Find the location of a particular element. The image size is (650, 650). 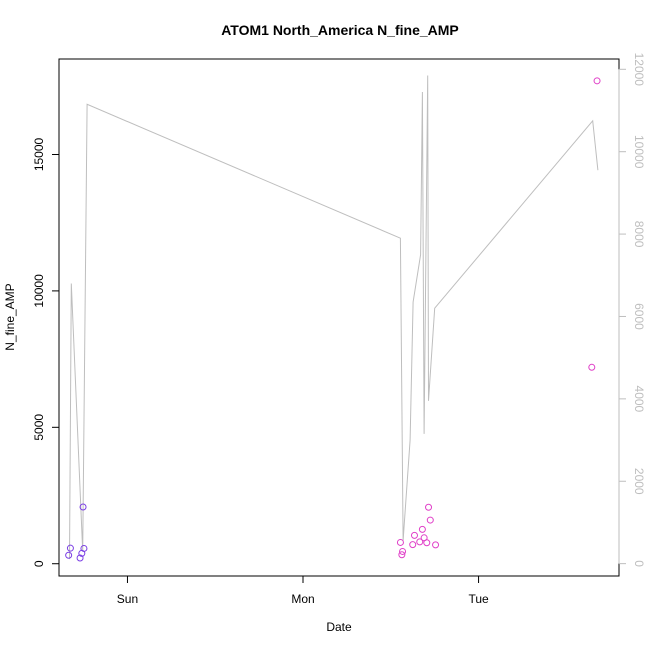

y2-tick-label: 10000 is located at coordinates (639, 152).